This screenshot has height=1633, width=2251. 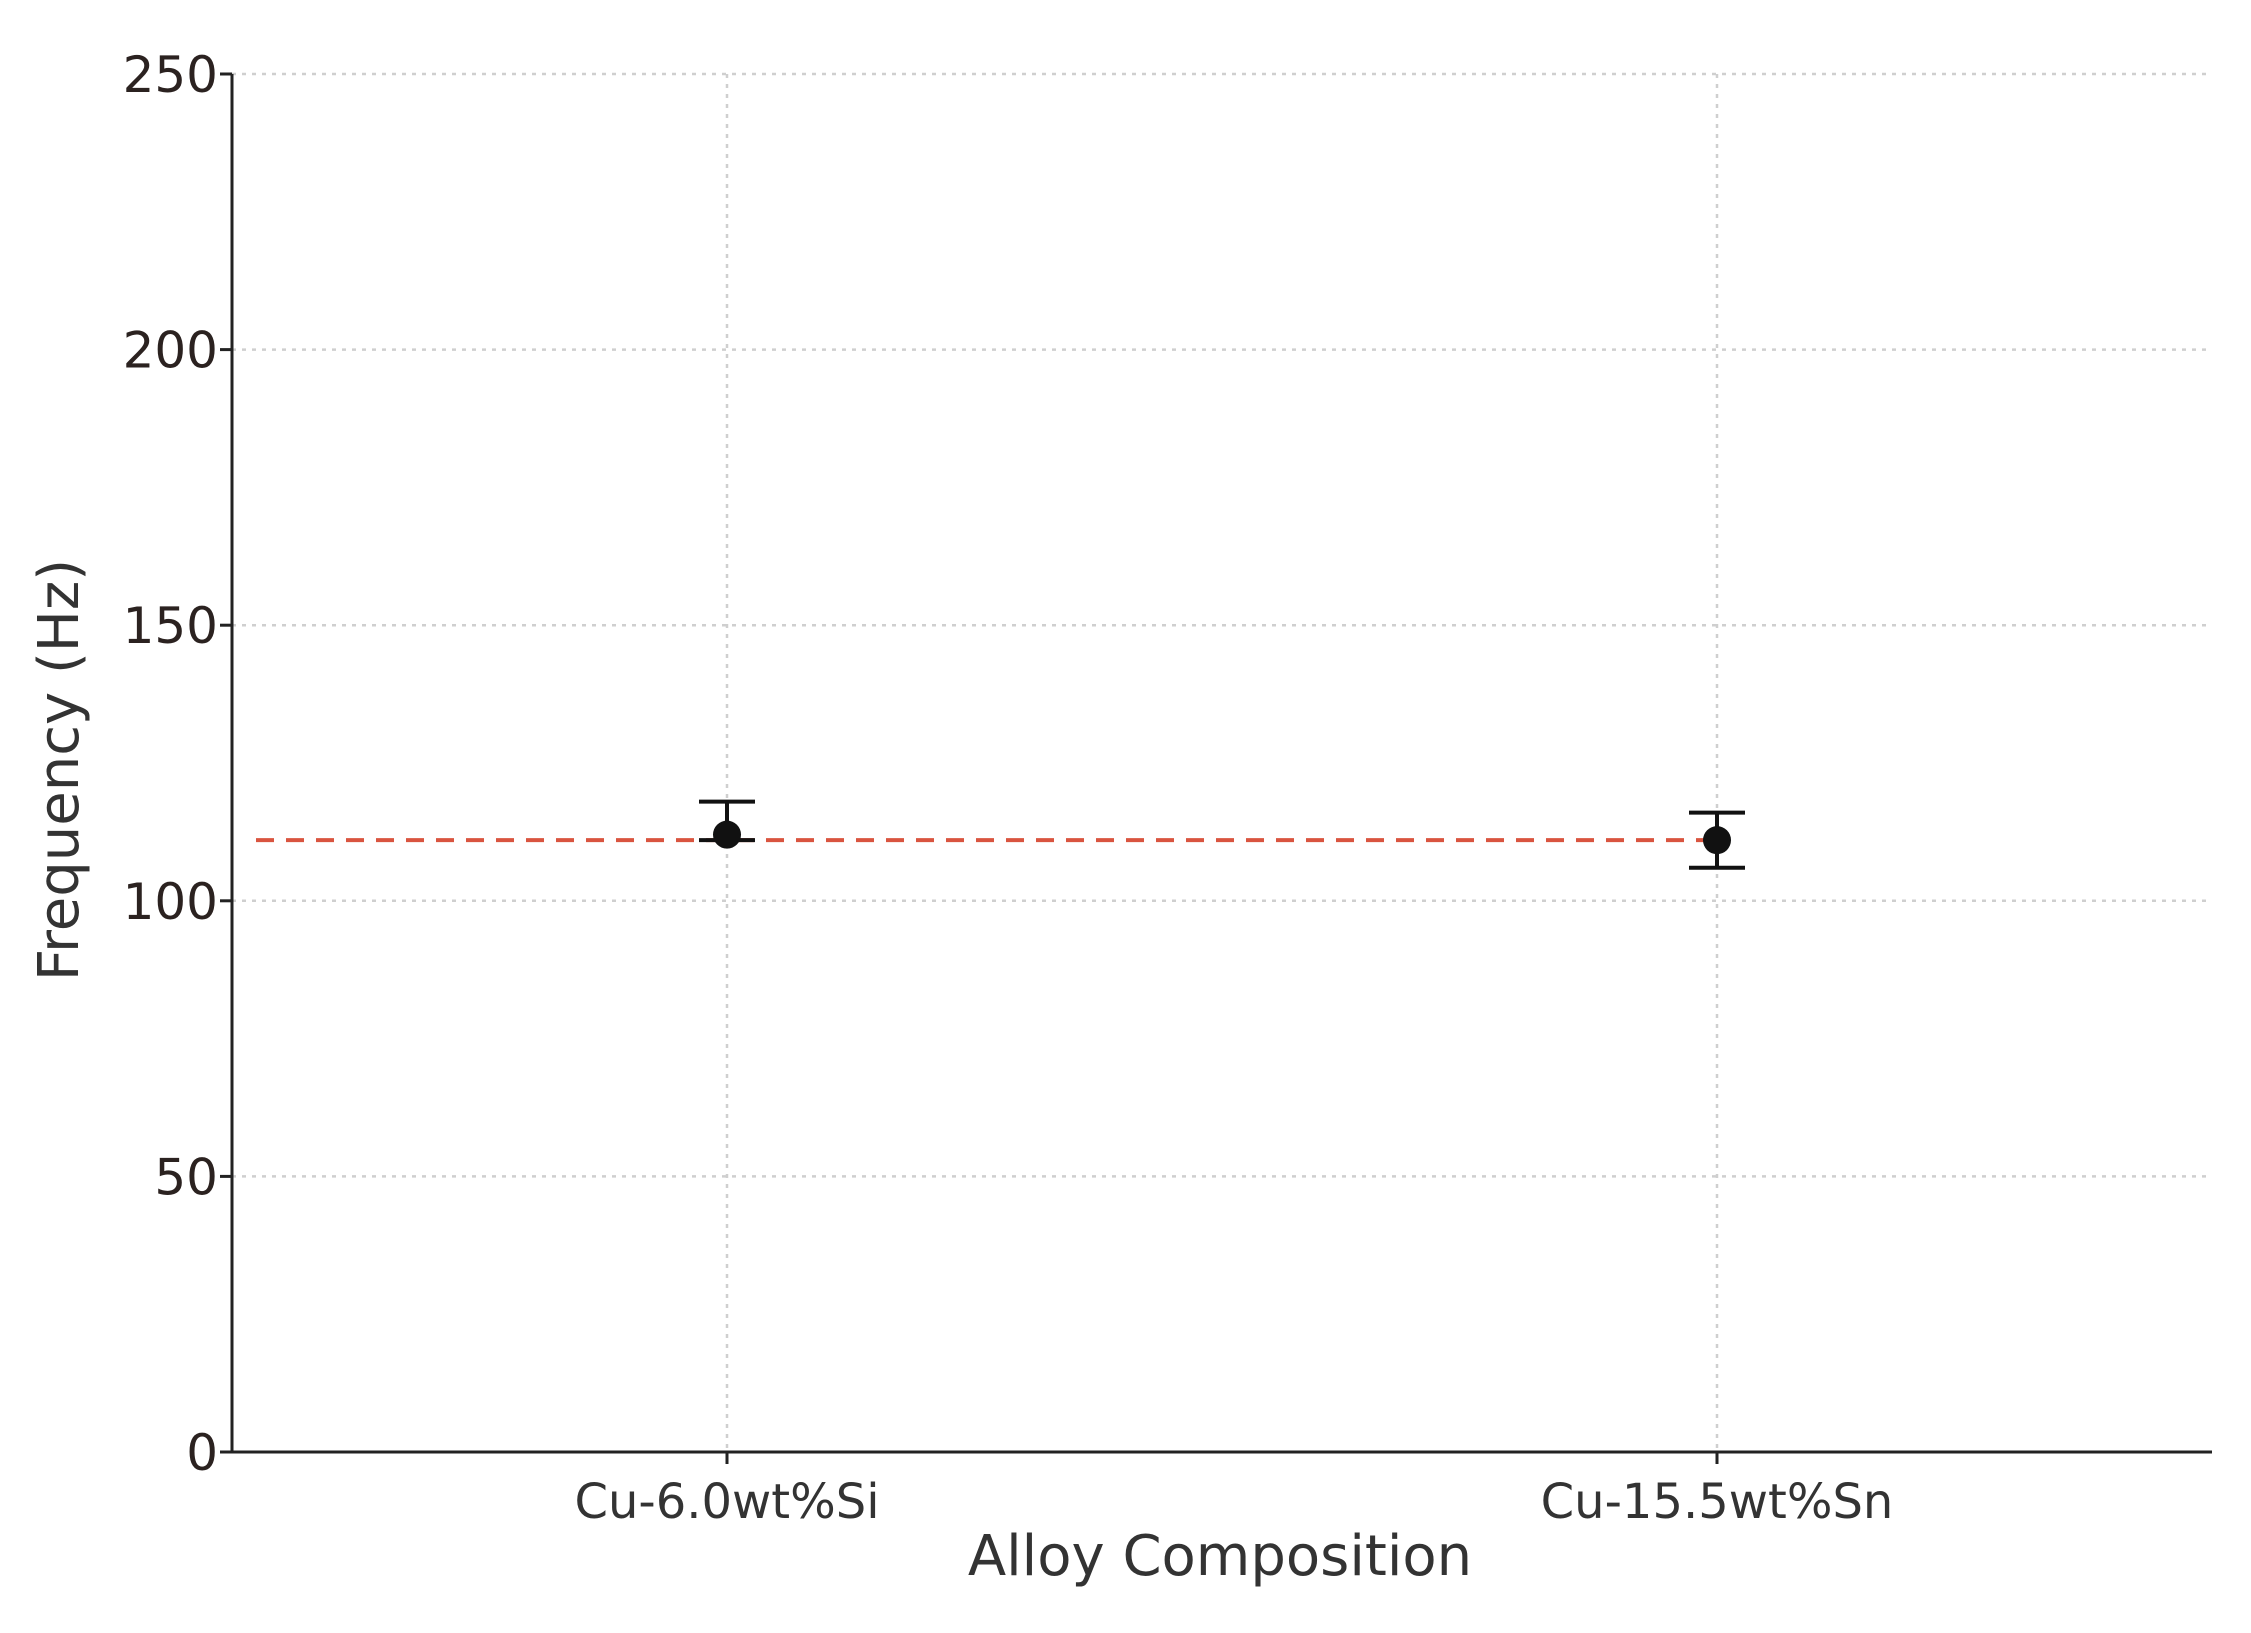 I want to click on y-tick-label: 0, so click(x=202, y=1453).